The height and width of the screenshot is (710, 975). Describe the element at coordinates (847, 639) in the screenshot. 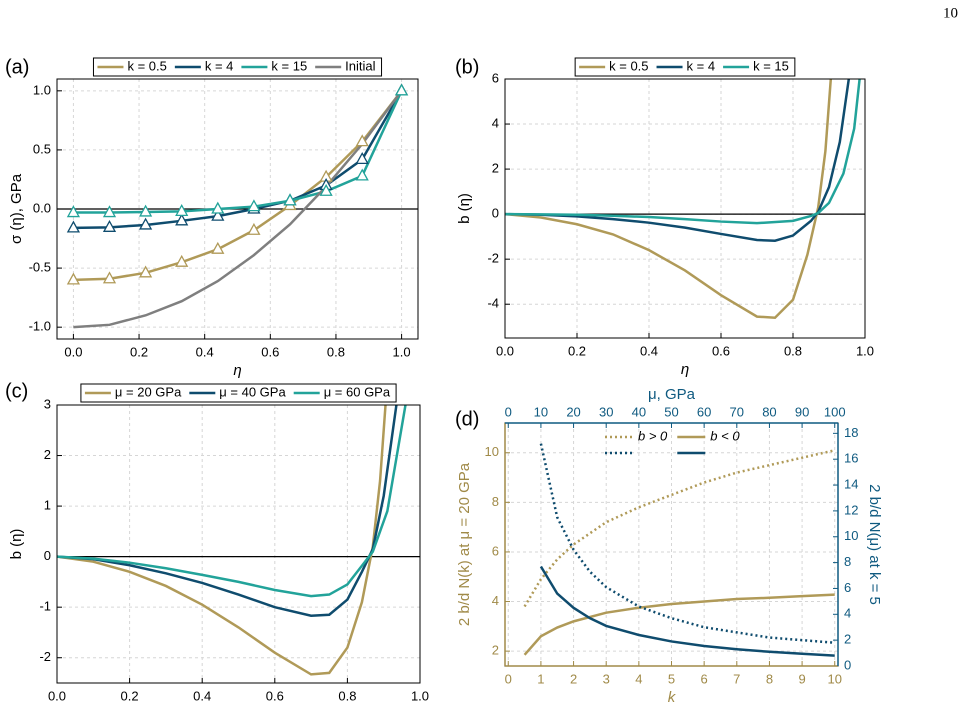

I see `y2-tick-label: 2` at that location.